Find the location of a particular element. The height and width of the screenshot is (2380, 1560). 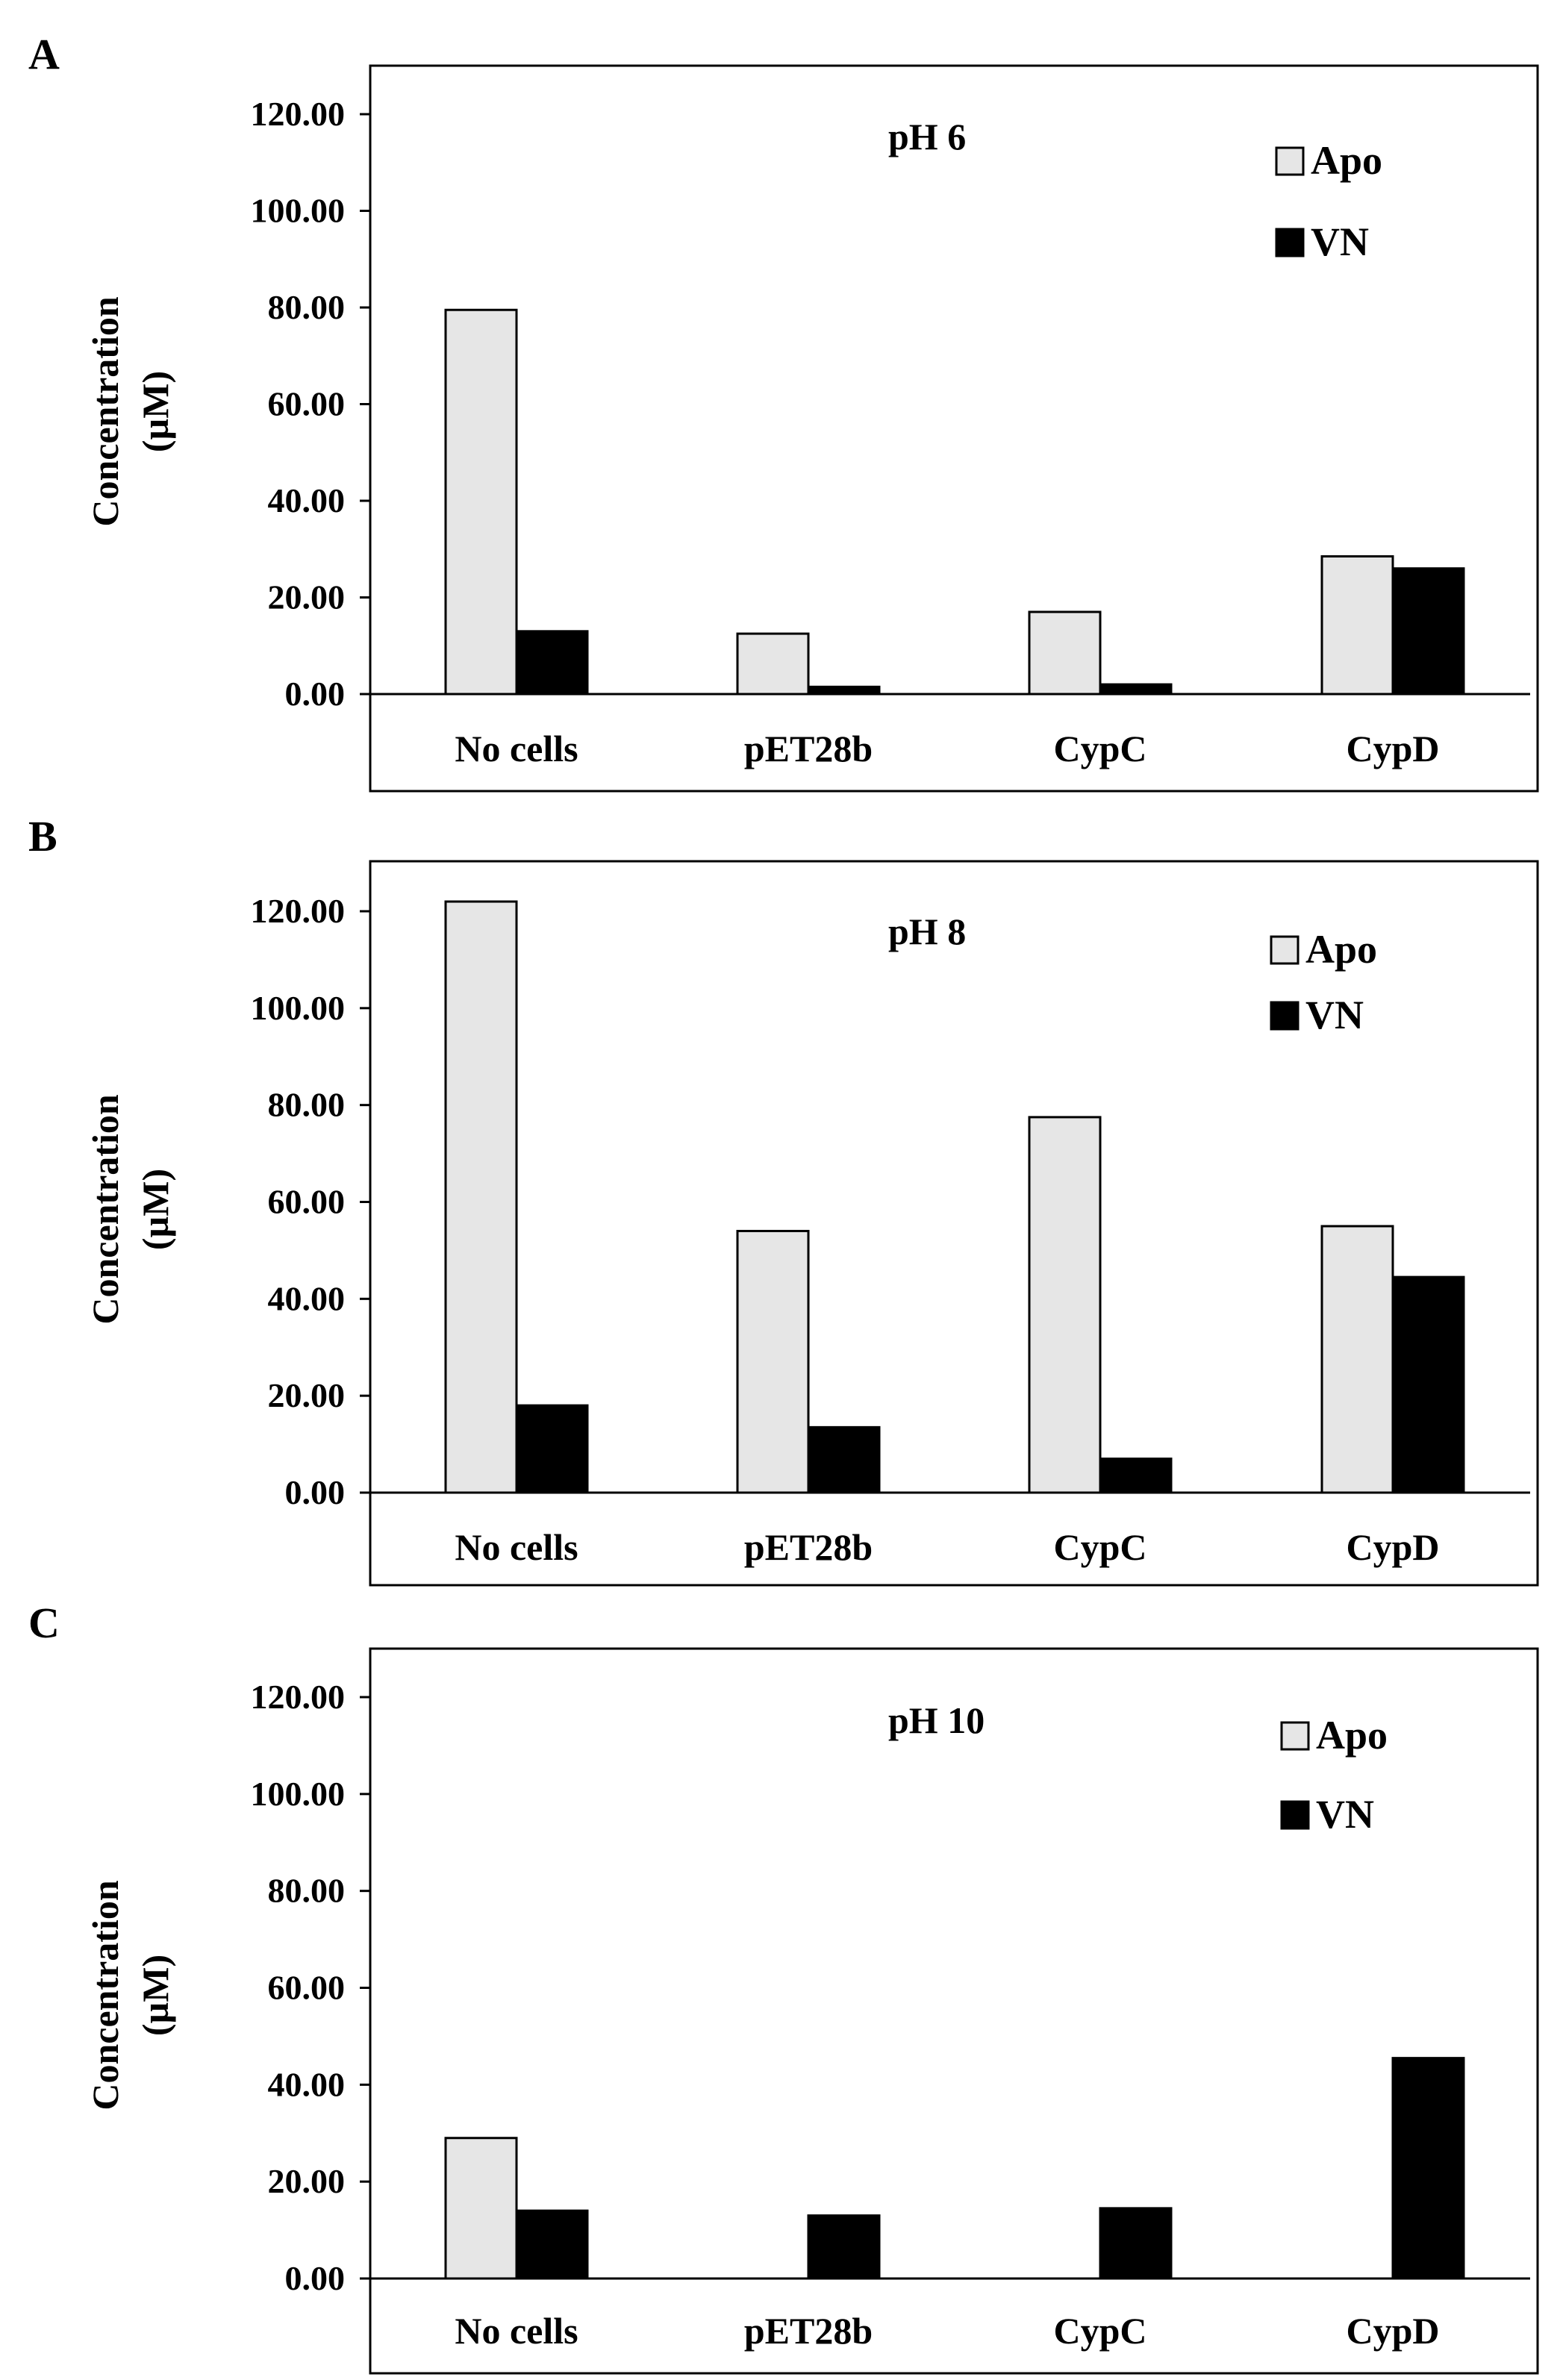

panel-label: A is located at coordinates (44, 54).